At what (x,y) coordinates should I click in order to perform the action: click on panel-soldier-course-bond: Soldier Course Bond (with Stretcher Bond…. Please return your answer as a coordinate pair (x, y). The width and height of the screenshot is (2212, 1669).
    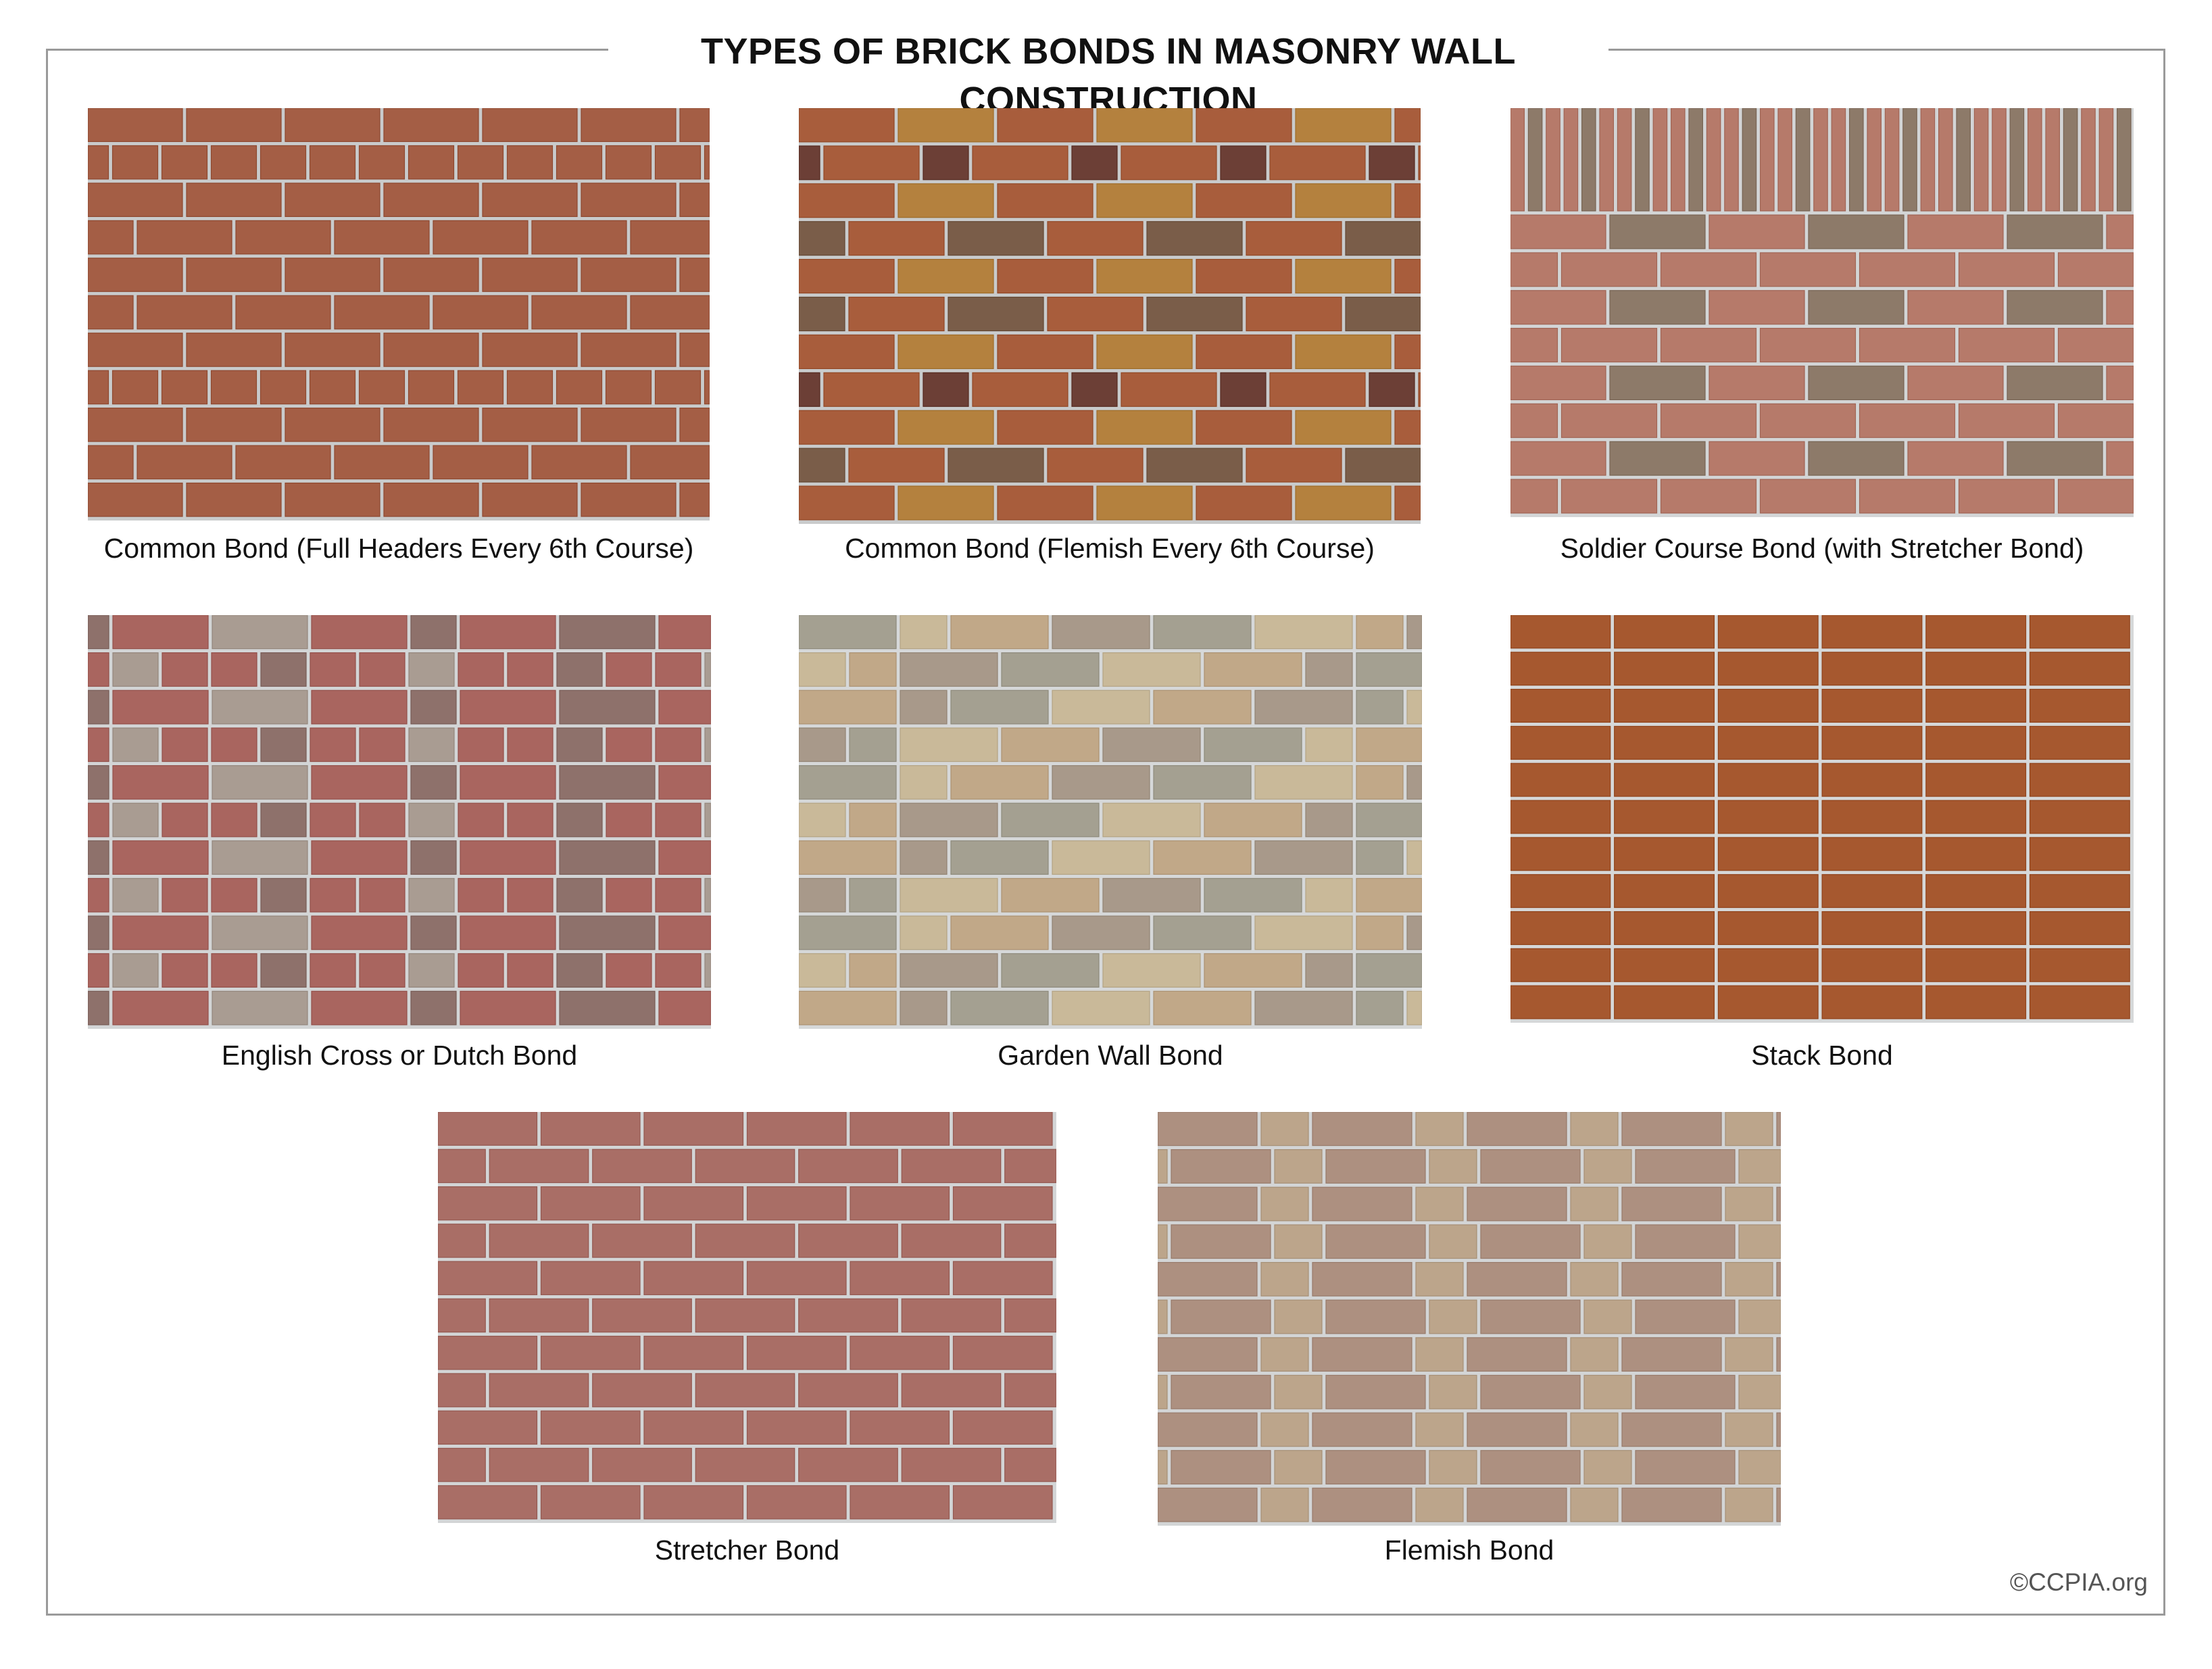
    Looking at the image, I should click on (1822, 336).